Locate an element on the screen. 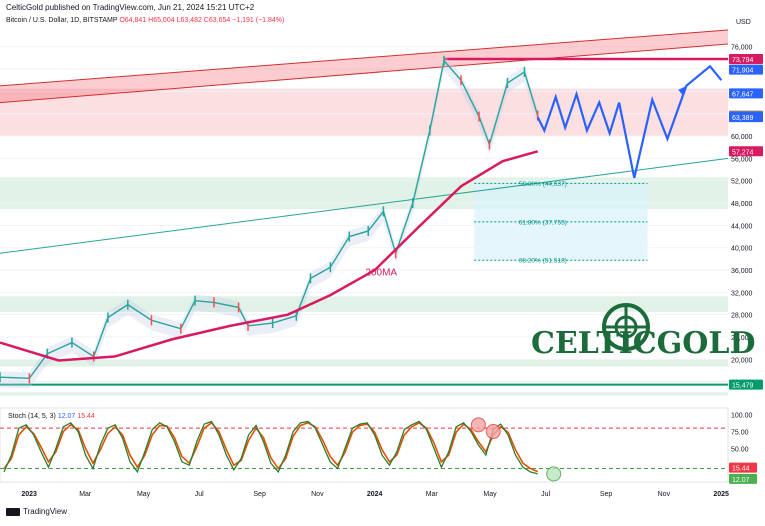 Image resolution: width=765 pixels, height=526 pixels. currency-label: USD is located at coordinates (743, 22).